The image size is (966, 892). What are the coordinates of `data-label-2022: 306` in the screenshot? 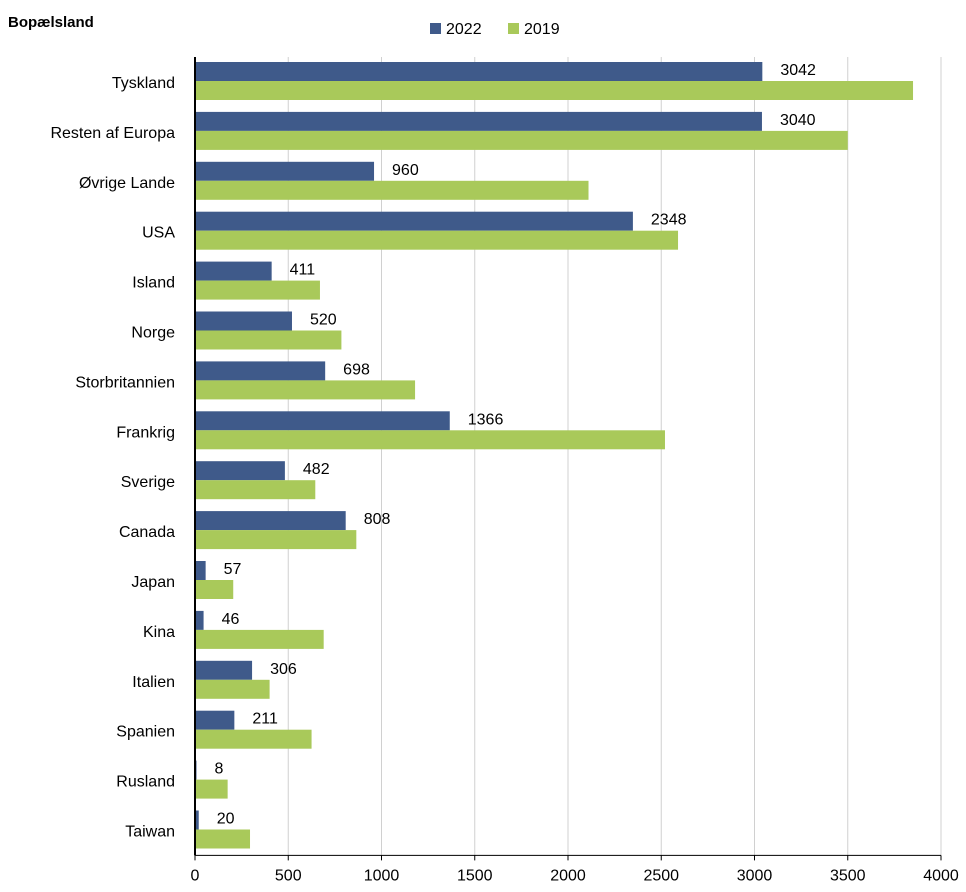 It's located at (283, 669).